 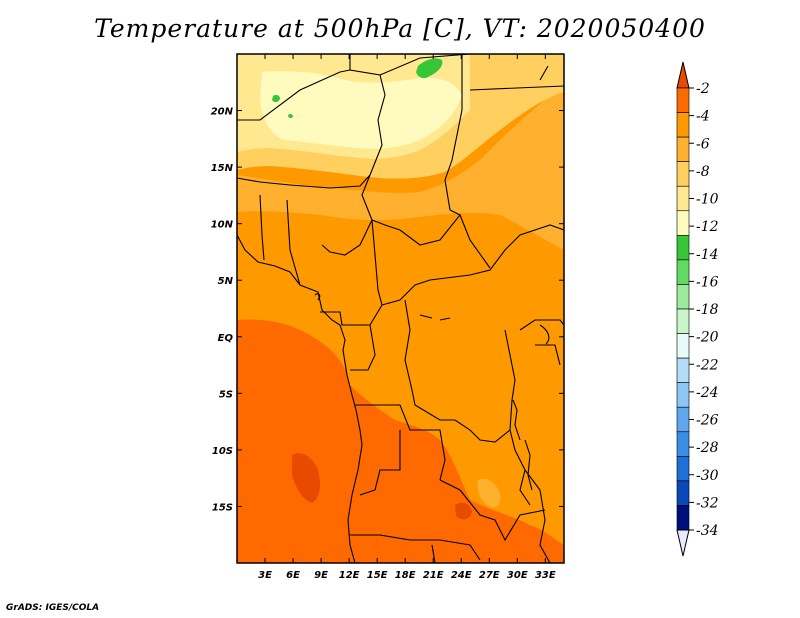 What do you see at coordinates (707, 200) in the screenshot?
I see `colorbar-label: -10` at bounding box center [707, 200].